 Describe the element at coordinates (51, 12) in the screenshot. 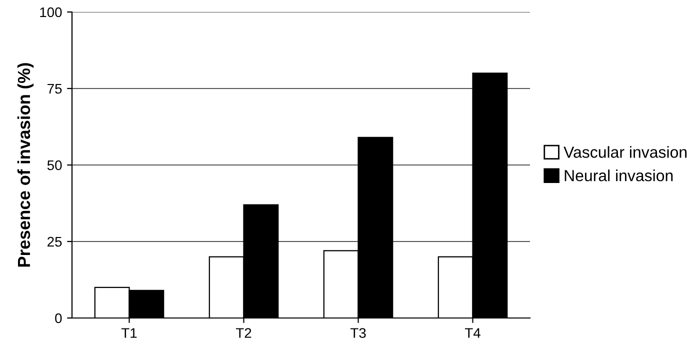

I see `y-tick-label: 100` at that location.